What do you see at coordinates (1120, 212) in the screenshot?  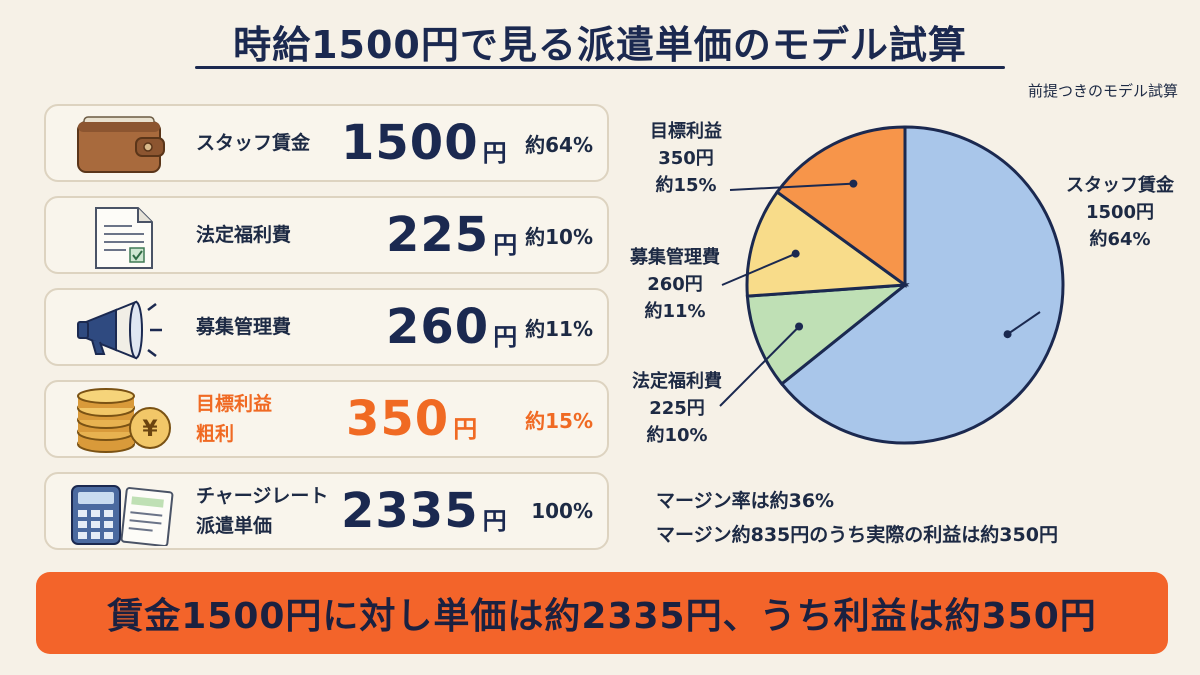 I see `pie-label-staff-wage: スタッフ賃金 1500円 約64%` at bounding box center [1120, 212].